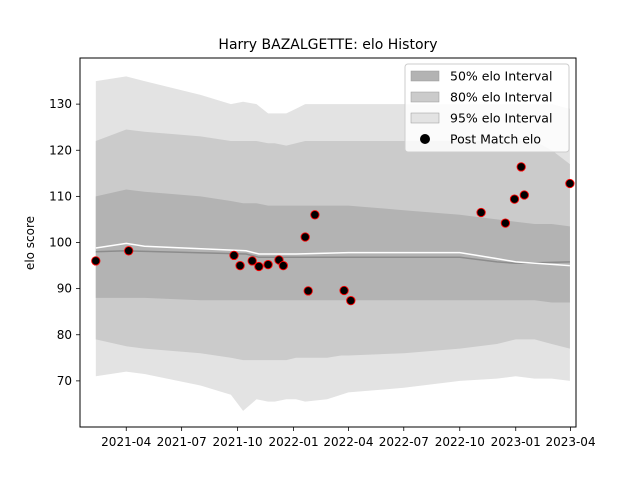 The height and width of the screenshot is (480, 640). What do you see at coordinates (425, 118) in the screenshot?
I see `legend-swatch-band95` at bounding box center [425, 118].